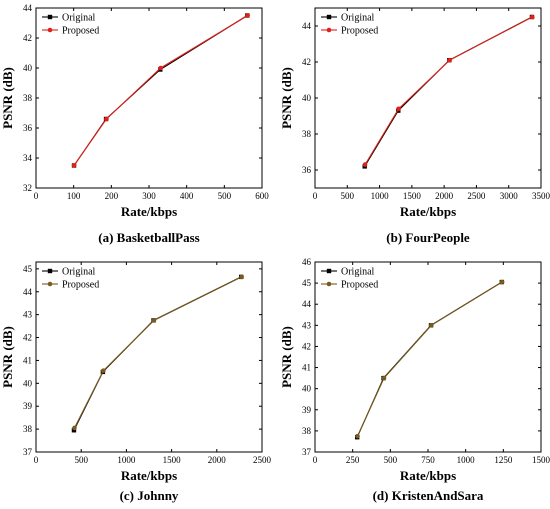  What do you see at coordinates (509, 196) in the screenshot?
I see `x-tick-label: 3000` at bounding box center [509, 196].